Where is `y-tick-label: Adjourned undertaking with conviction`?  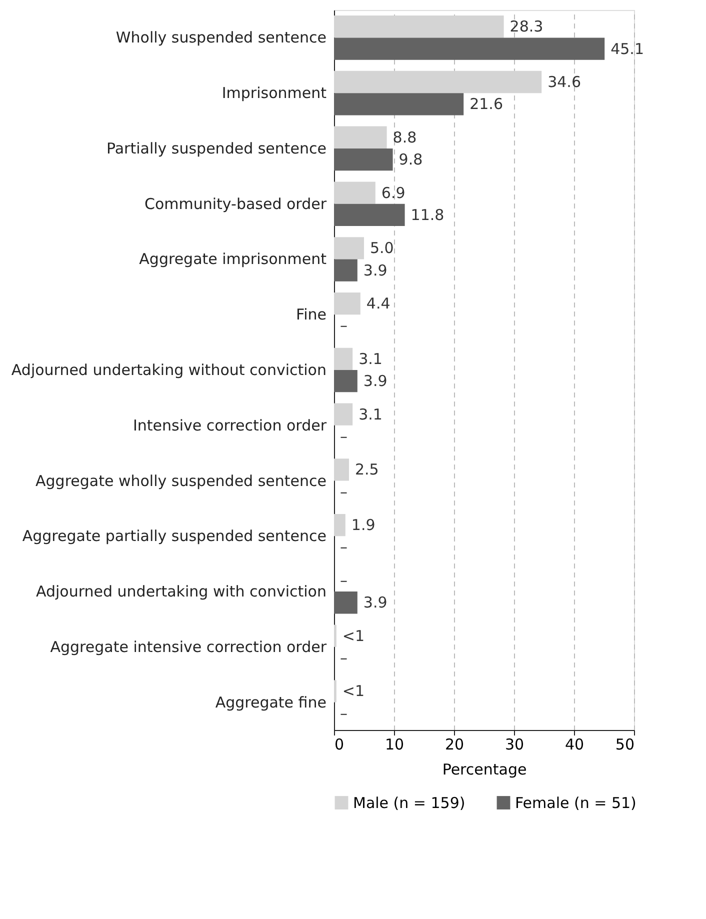
y-tick-label: Adjourned undertaking with conviction is located at coordinates (181, 591).